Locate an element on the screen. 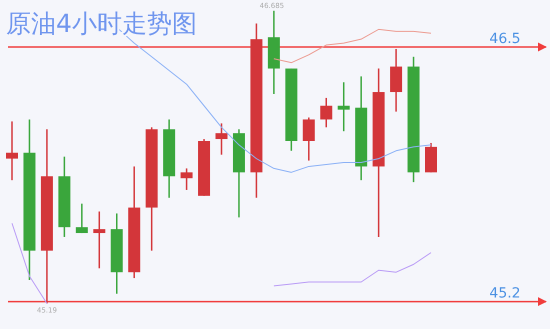  ref-line-label: 45.2 is located at coordinates (505, 294).